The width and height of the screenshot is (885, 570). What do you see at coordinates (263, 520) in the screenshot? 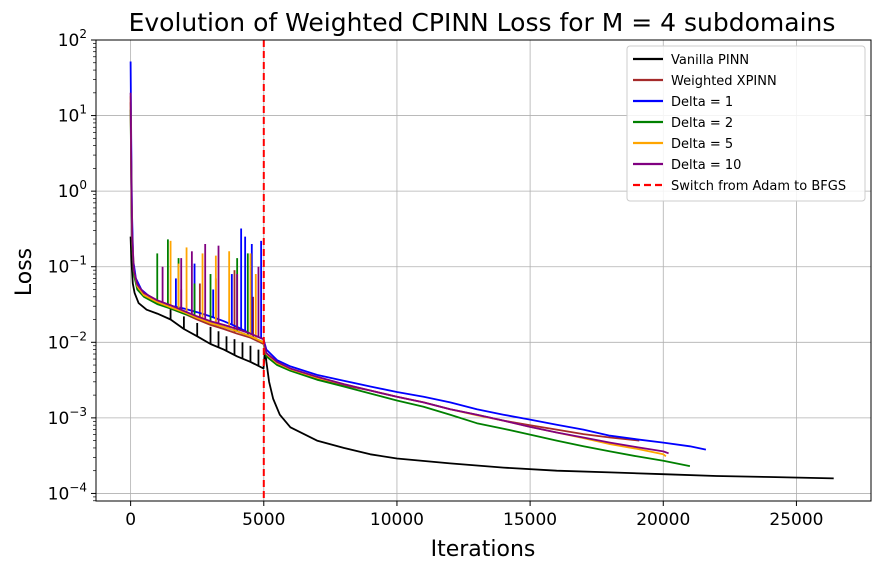
I see `x-tick-label: 5000` at bounding box center [263, 520].